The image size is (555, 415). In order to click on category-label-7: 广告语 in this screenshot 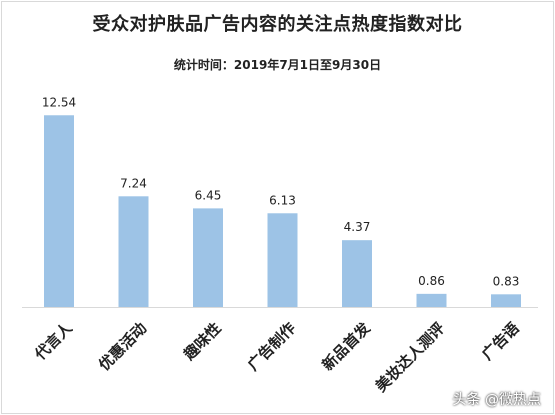, I will do `click(500, 341)`.